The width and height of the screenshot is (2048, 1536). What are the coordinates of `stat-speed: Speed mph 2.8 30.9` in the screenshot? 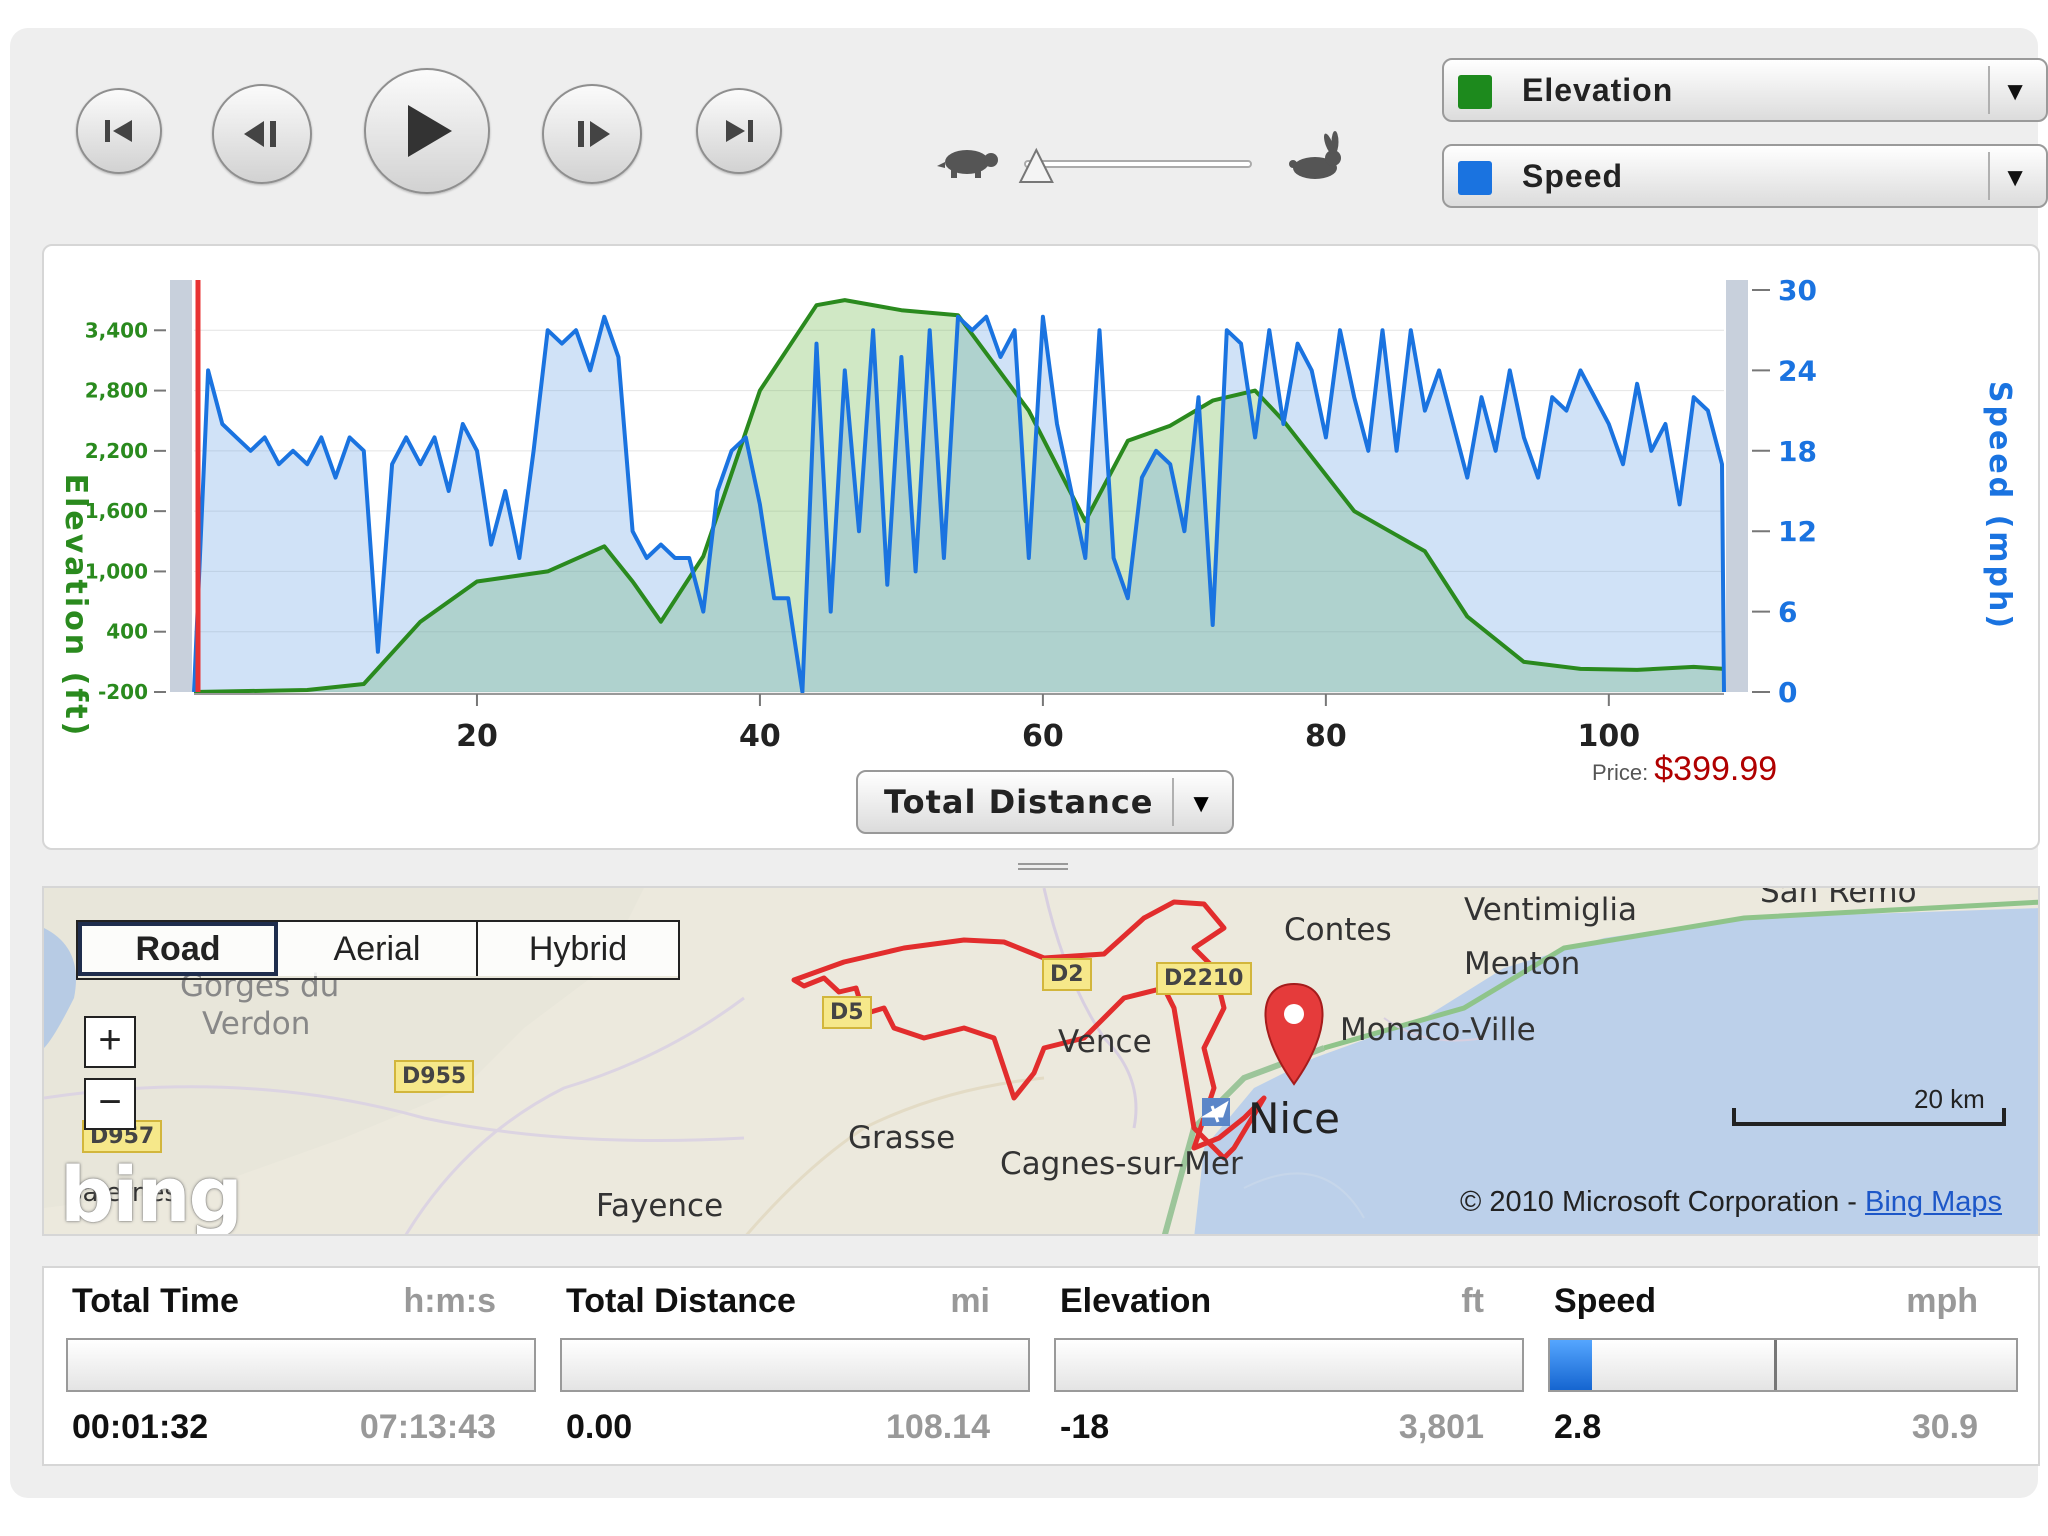 It's located at (1772, 1368).